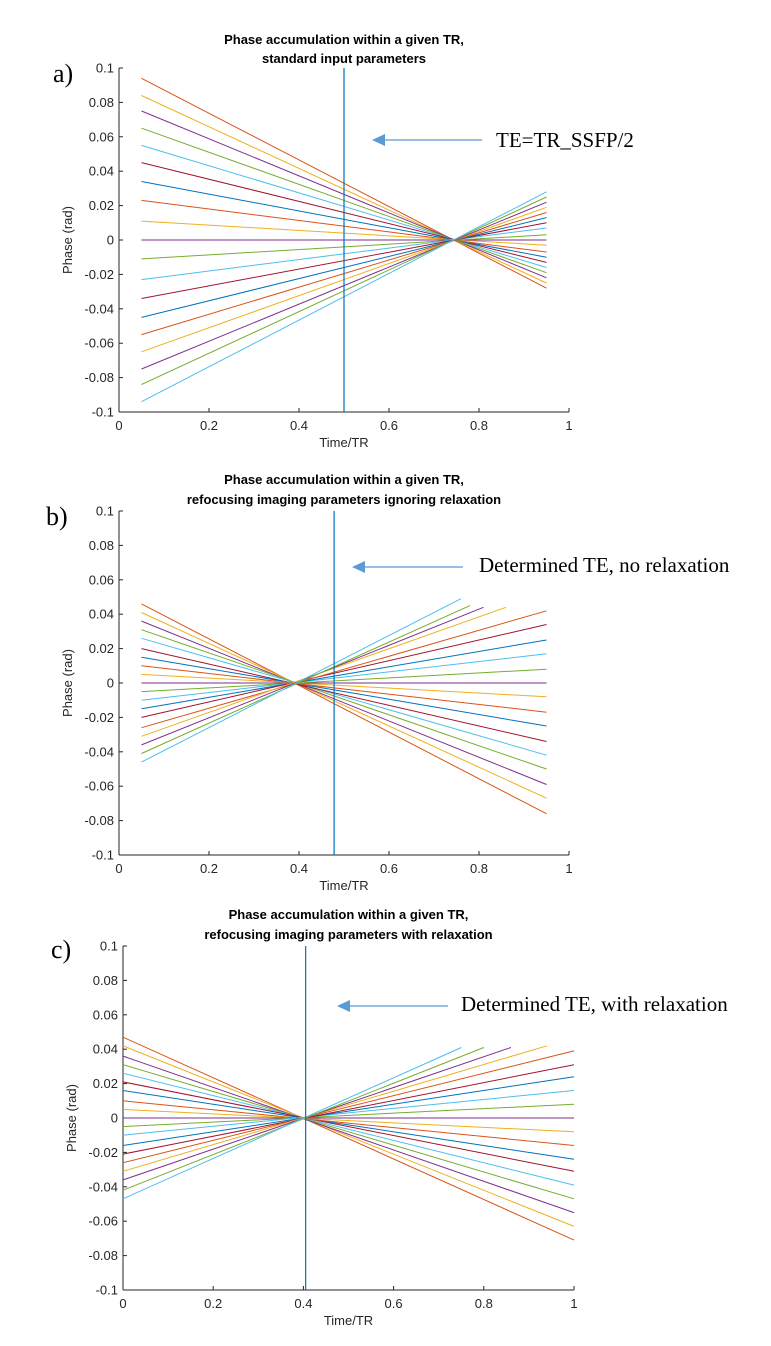 The height and width of the screenshot is (1346, 771). I want to click on panel-label: a), so click(63, 73).